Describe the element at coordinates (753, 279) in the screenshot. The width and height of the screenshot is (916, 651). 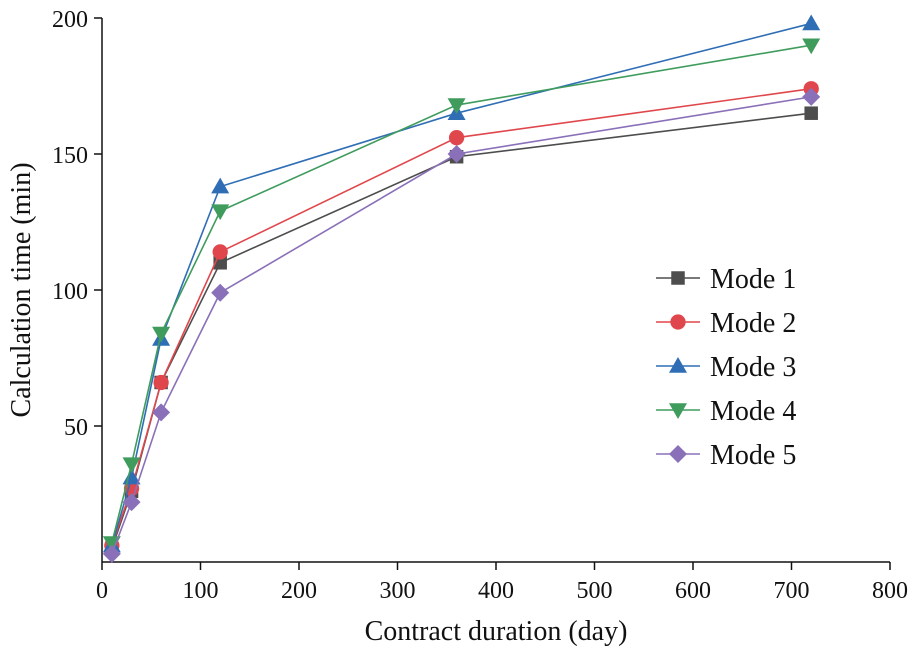
I see `legend-label: Mode 1` at that location.